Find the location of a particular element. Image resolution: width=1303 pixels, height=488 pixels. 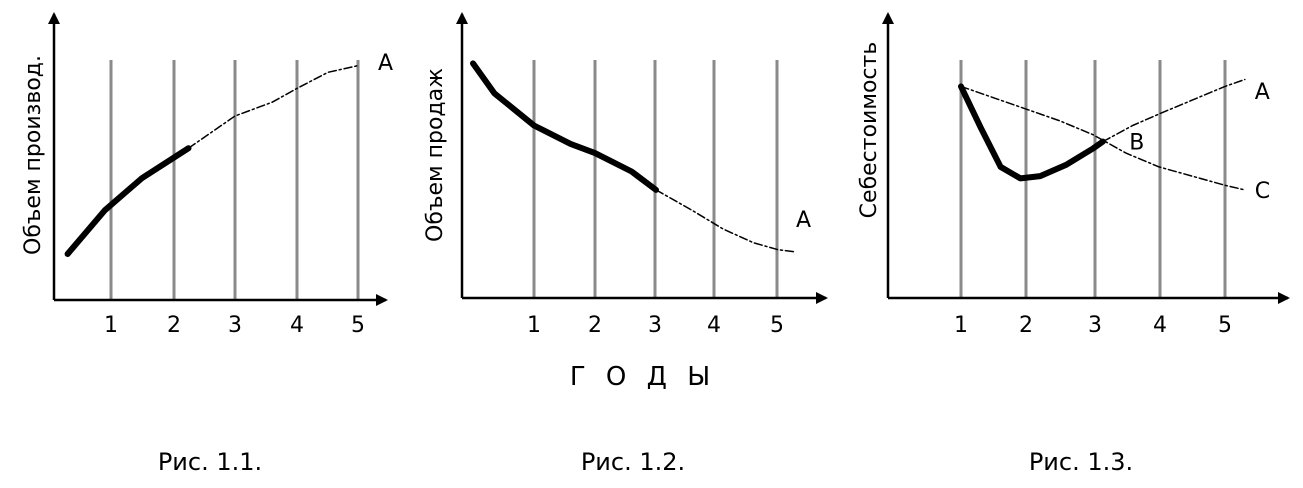

annotation-label: C is located at coordinates (1262, 191).